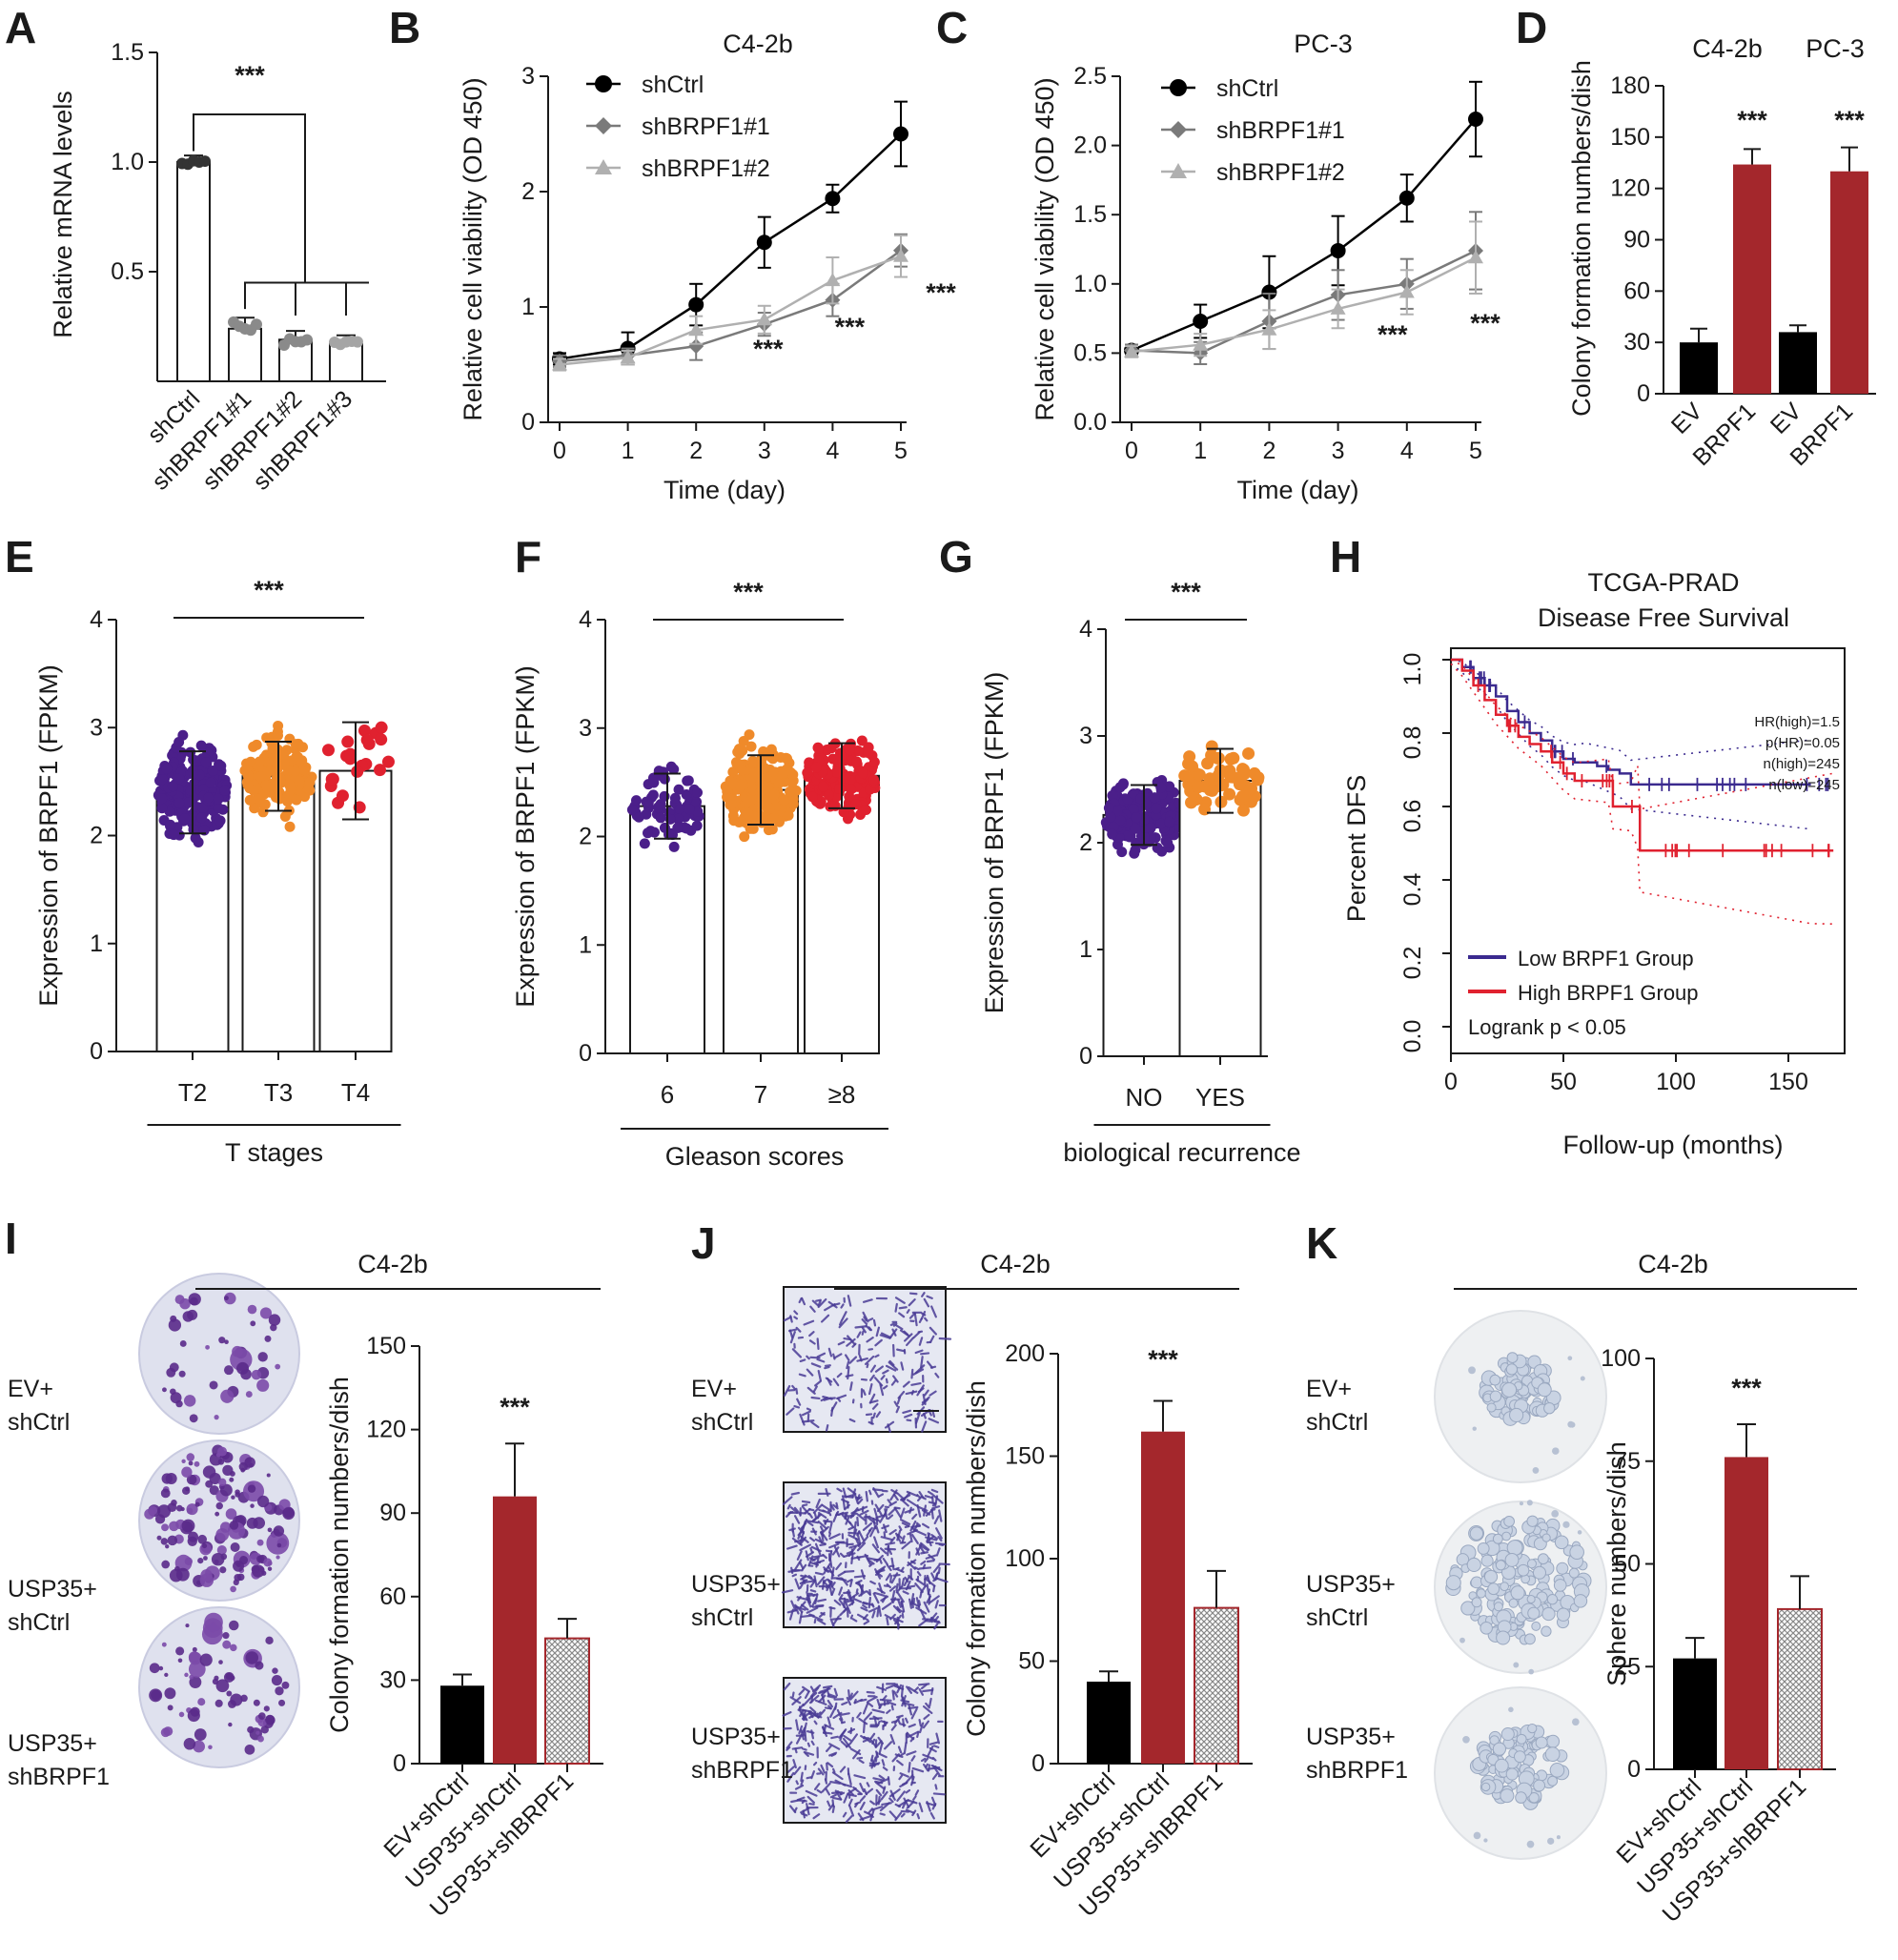 This screenshot has height=1960, width=1898. Describe the element at coordinates (1627, 1666) in the screenshot. I see `panel-k-y-tick-label: 25` at that location.